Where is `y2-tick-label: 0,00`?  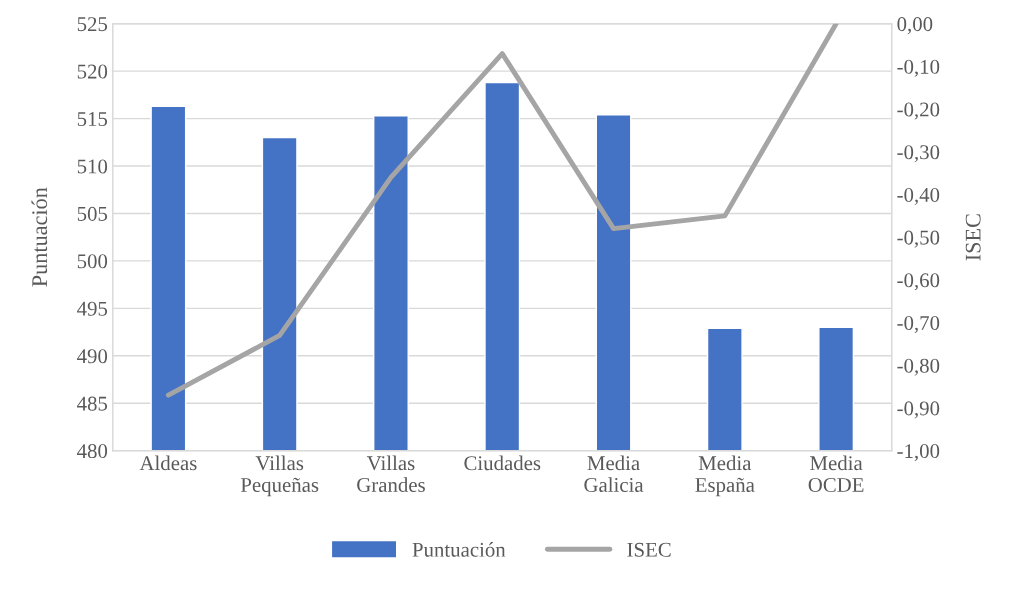
y2-tick-label: 0,00 is located at coordinates (915, 26).